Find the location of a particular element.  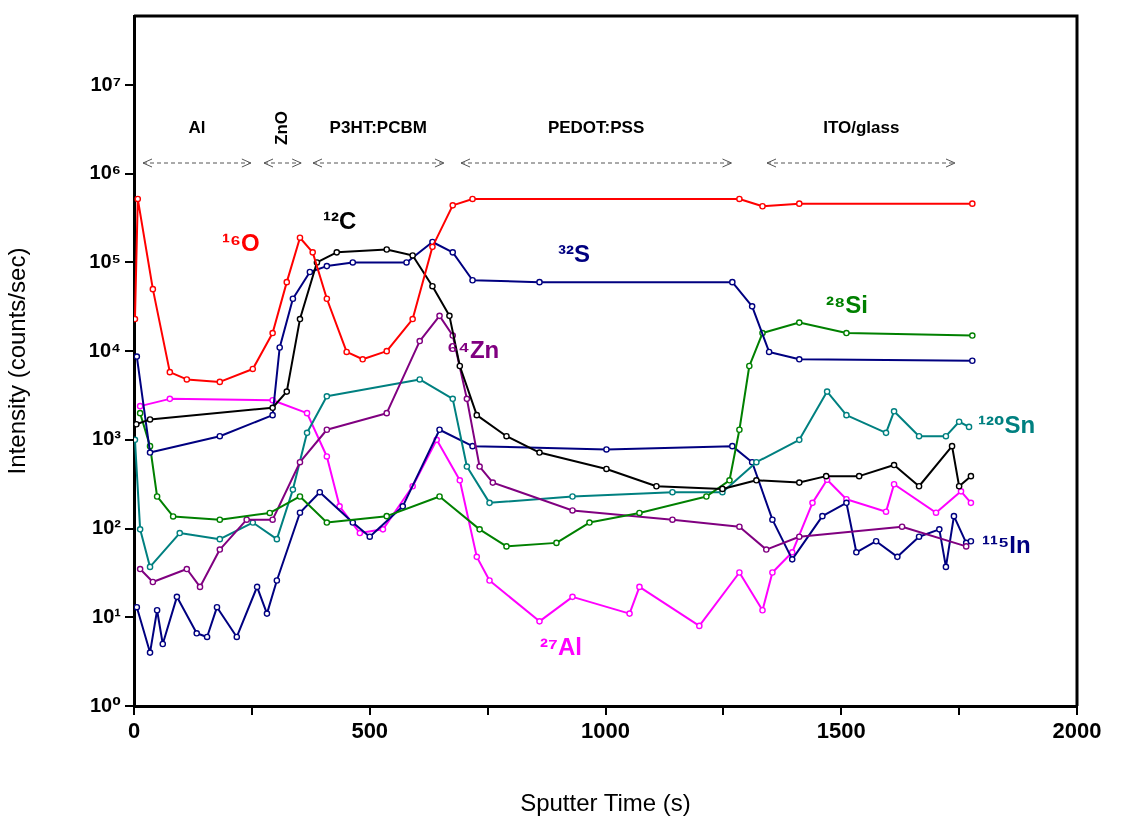

y-tick-label: 10² is located at coordinates (107, 527).